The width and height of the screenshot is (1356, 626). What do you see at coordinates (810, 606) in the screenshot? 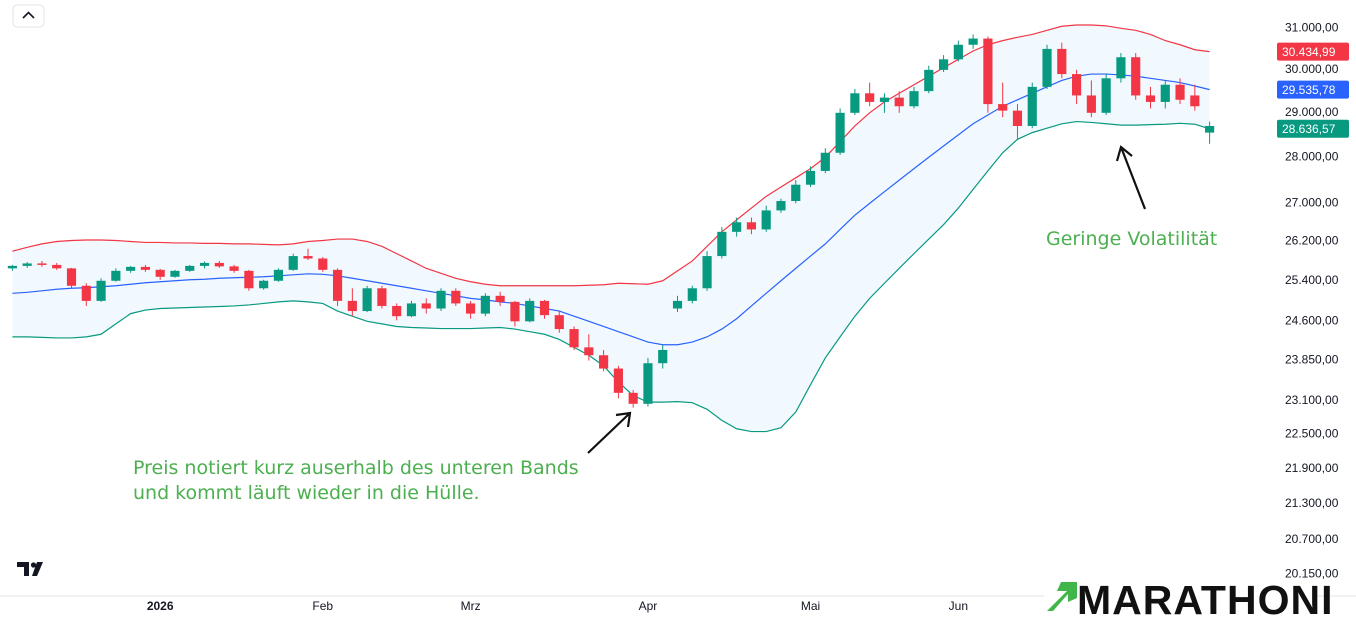
I see `x-tick-label: Mai` at bounding box center [810, 606].